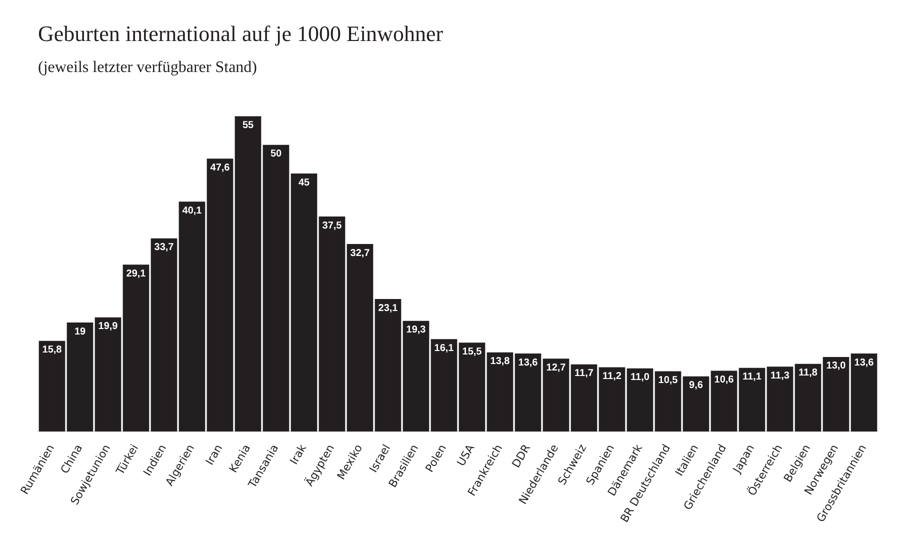  Describe the element at coordinates (500, 362) in the screenshot. I see `data-label: 13,8` at that location.